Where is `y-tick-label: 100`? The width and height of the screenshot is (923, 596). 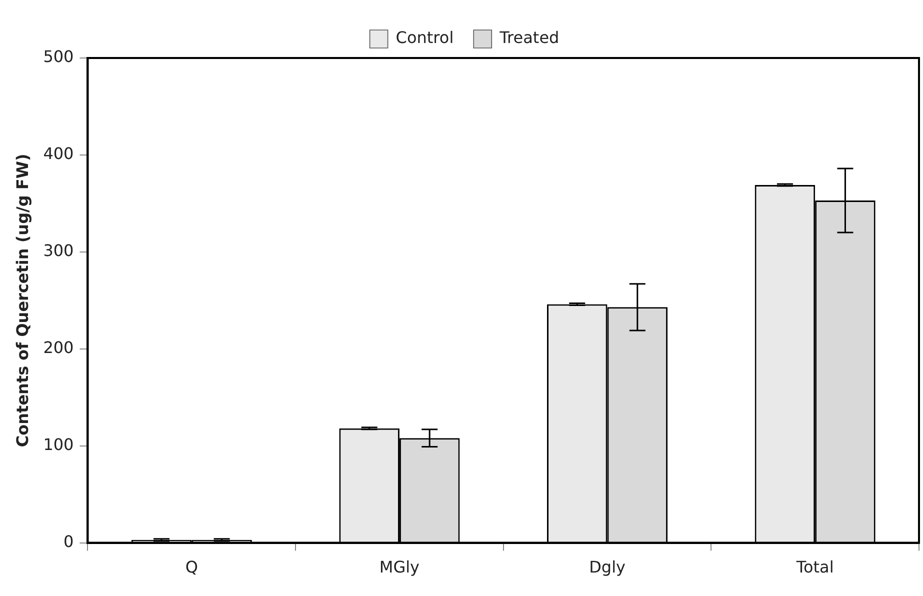
y-tick-label: 100 is located at coordinates (58, 444).